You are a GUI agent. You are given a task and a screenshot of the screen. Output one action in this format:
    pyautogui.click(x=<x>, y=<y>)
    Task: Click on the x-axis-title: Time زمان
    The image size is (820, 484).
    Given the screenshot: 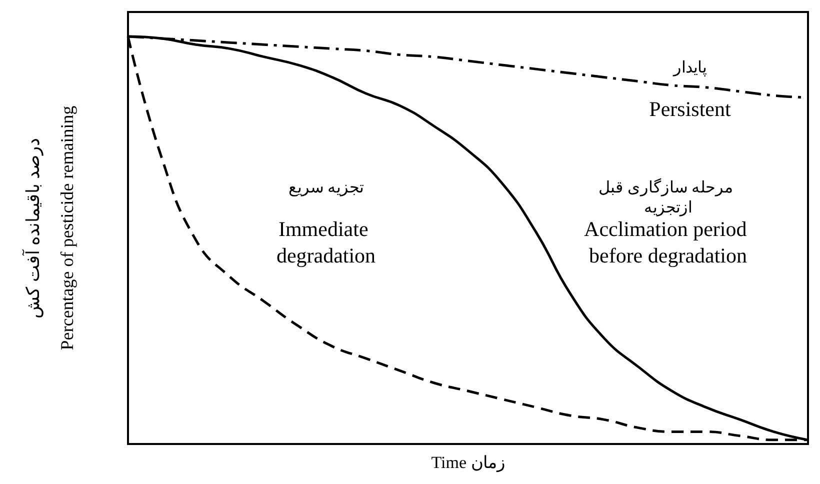 What is the action you would take?
    pyautogui.click(x=468, y=463)
    